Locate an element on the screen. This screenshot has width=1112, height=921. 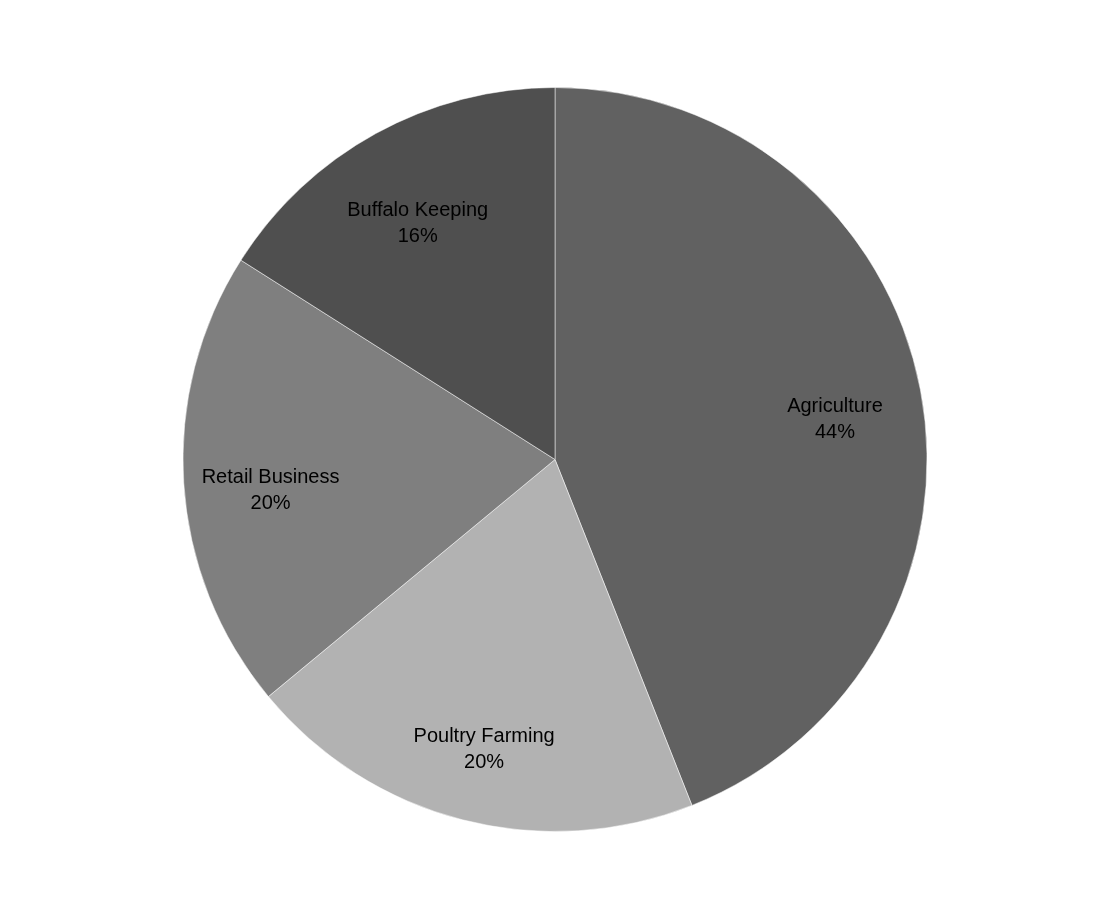
slice-label: Retail Business is located at coordinates (270, 476).